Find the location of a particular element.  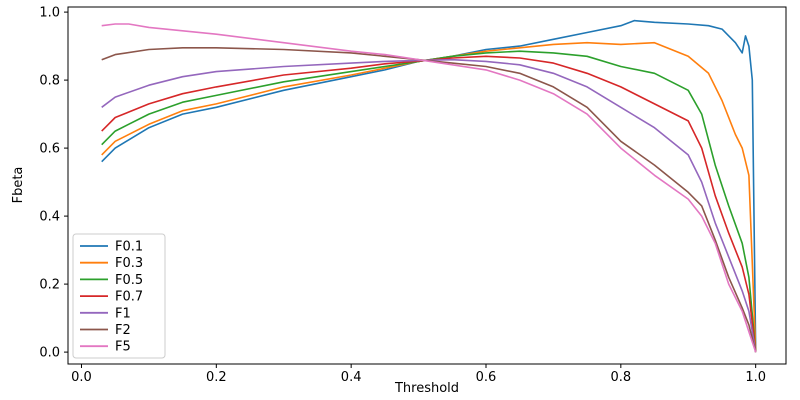

legend: F0.1F0.3 F0.5 F0.7F1 F2 F5 is located at coordinates (119, 296).